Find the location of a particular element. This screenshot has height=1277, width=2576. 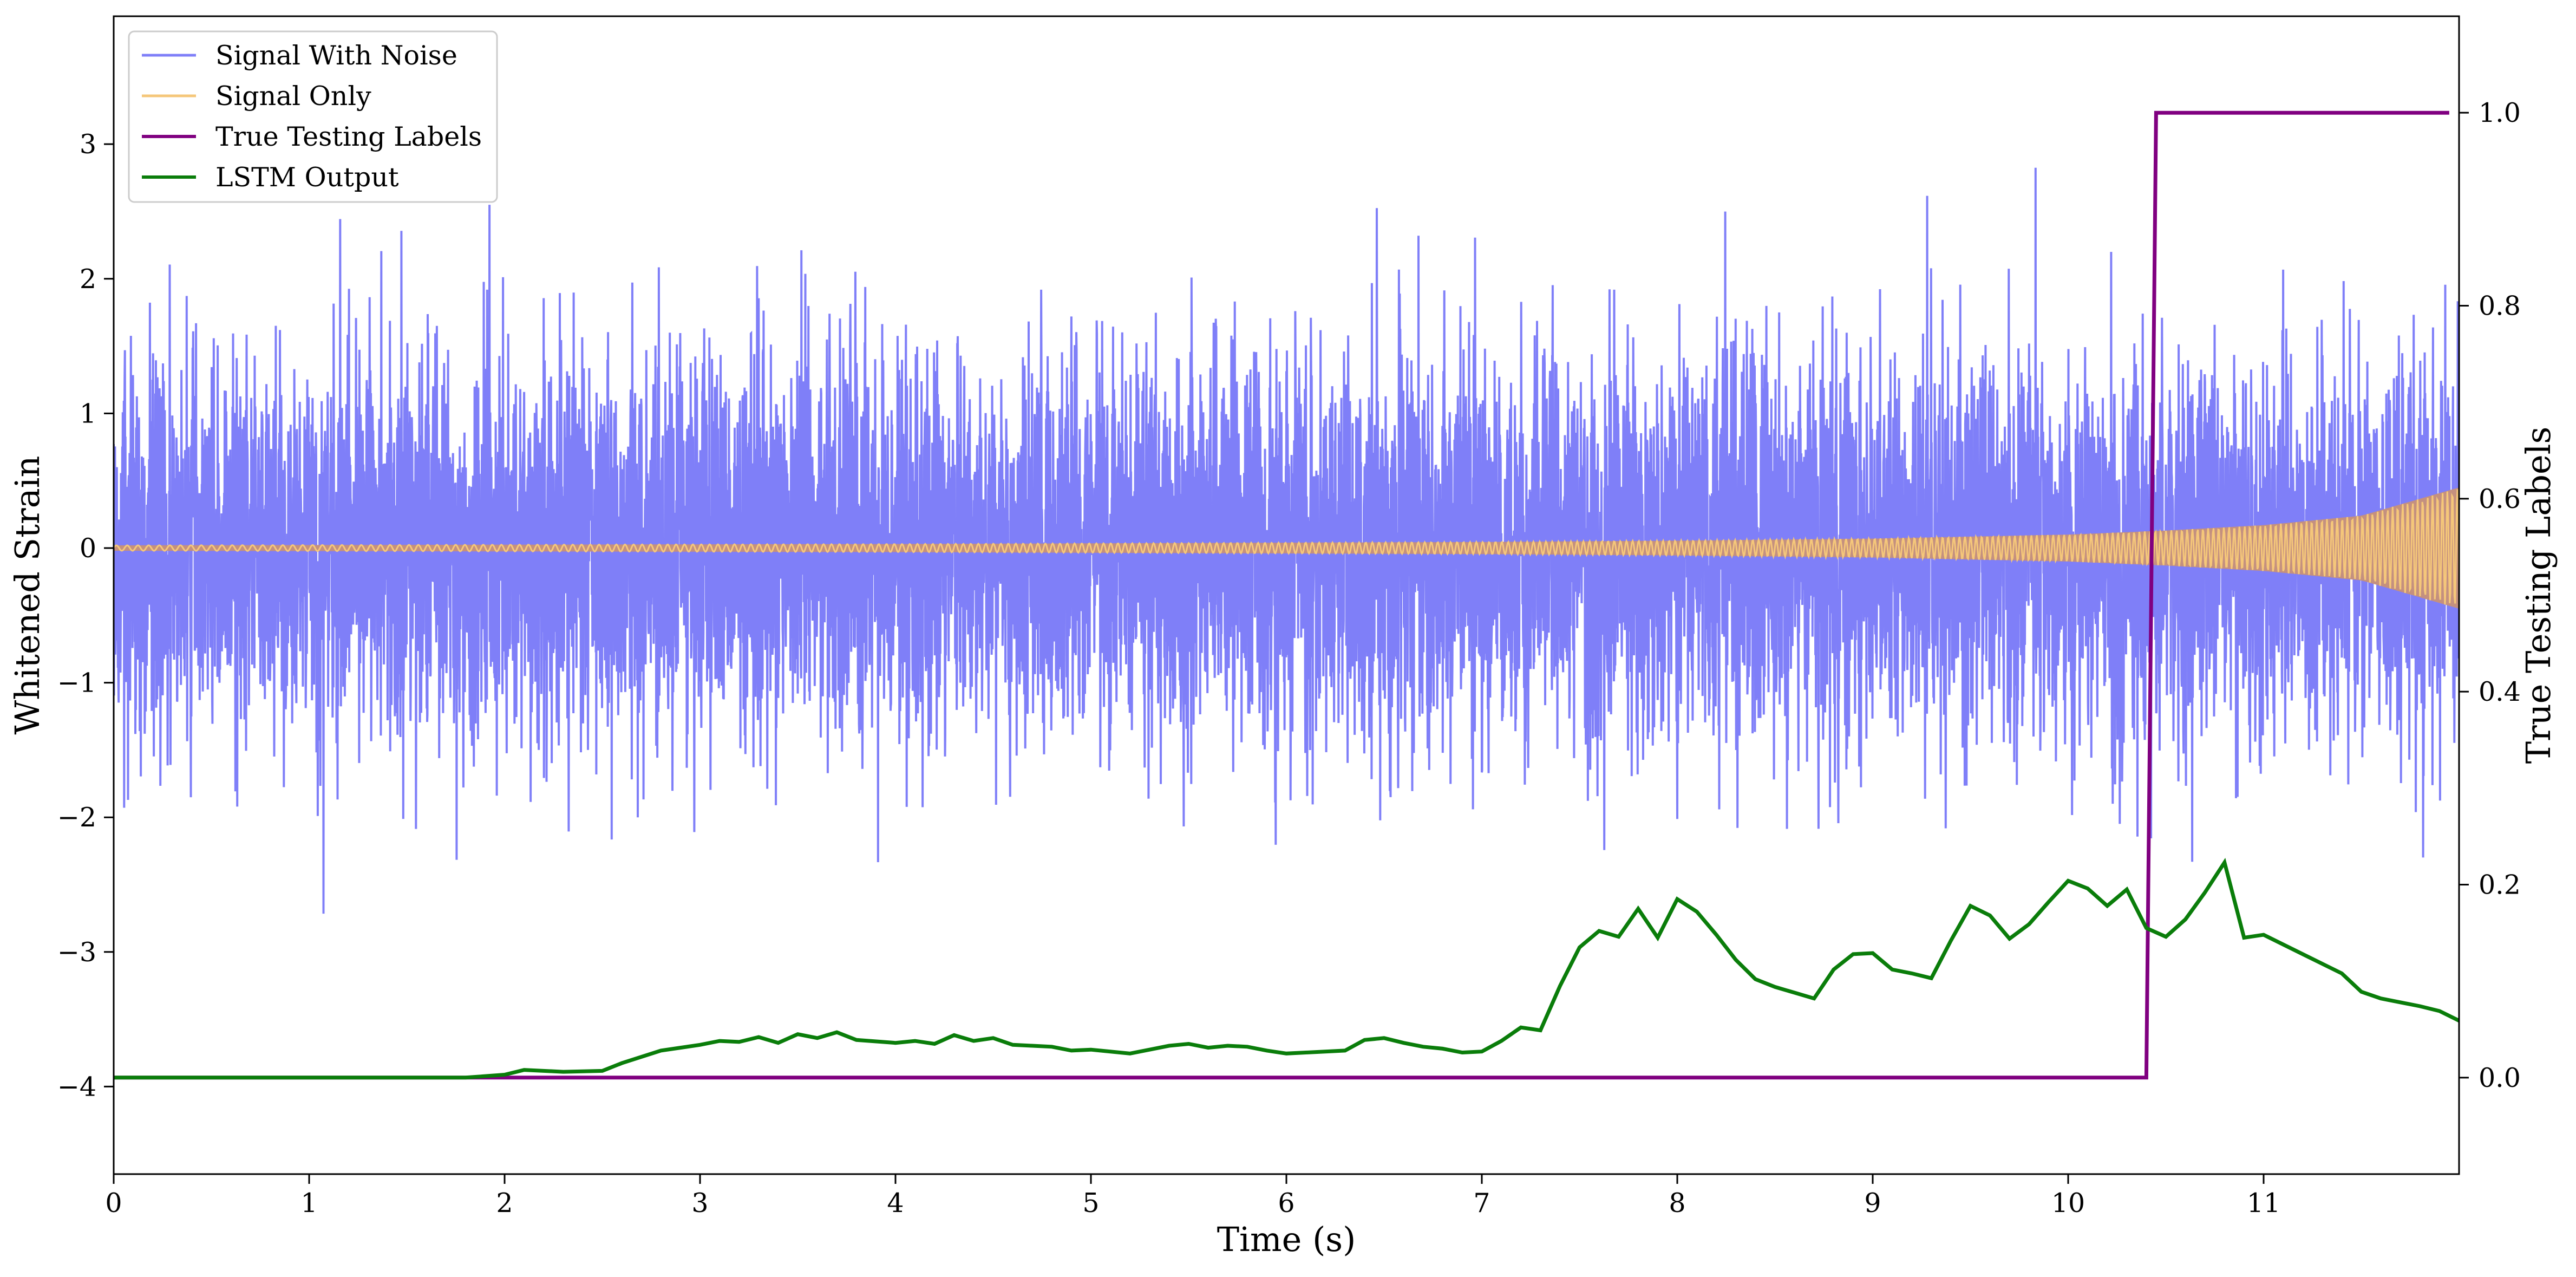

y-tick-label: 2 is located at coordinates (88, 279).